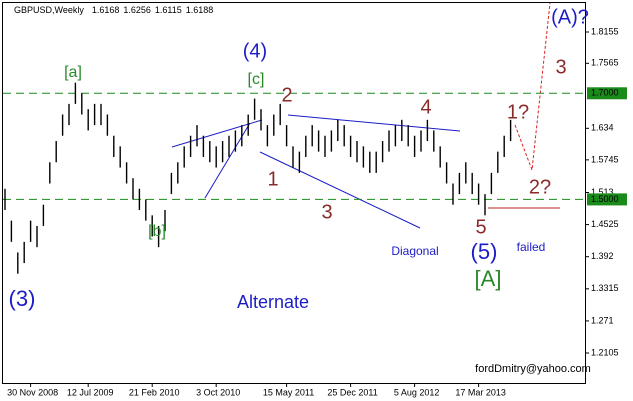 The image size is (633, 401). What do you see at coordinates (488, 278) in the screenshot?
I see `annotation: [A]` at bounding box center [488, 278].